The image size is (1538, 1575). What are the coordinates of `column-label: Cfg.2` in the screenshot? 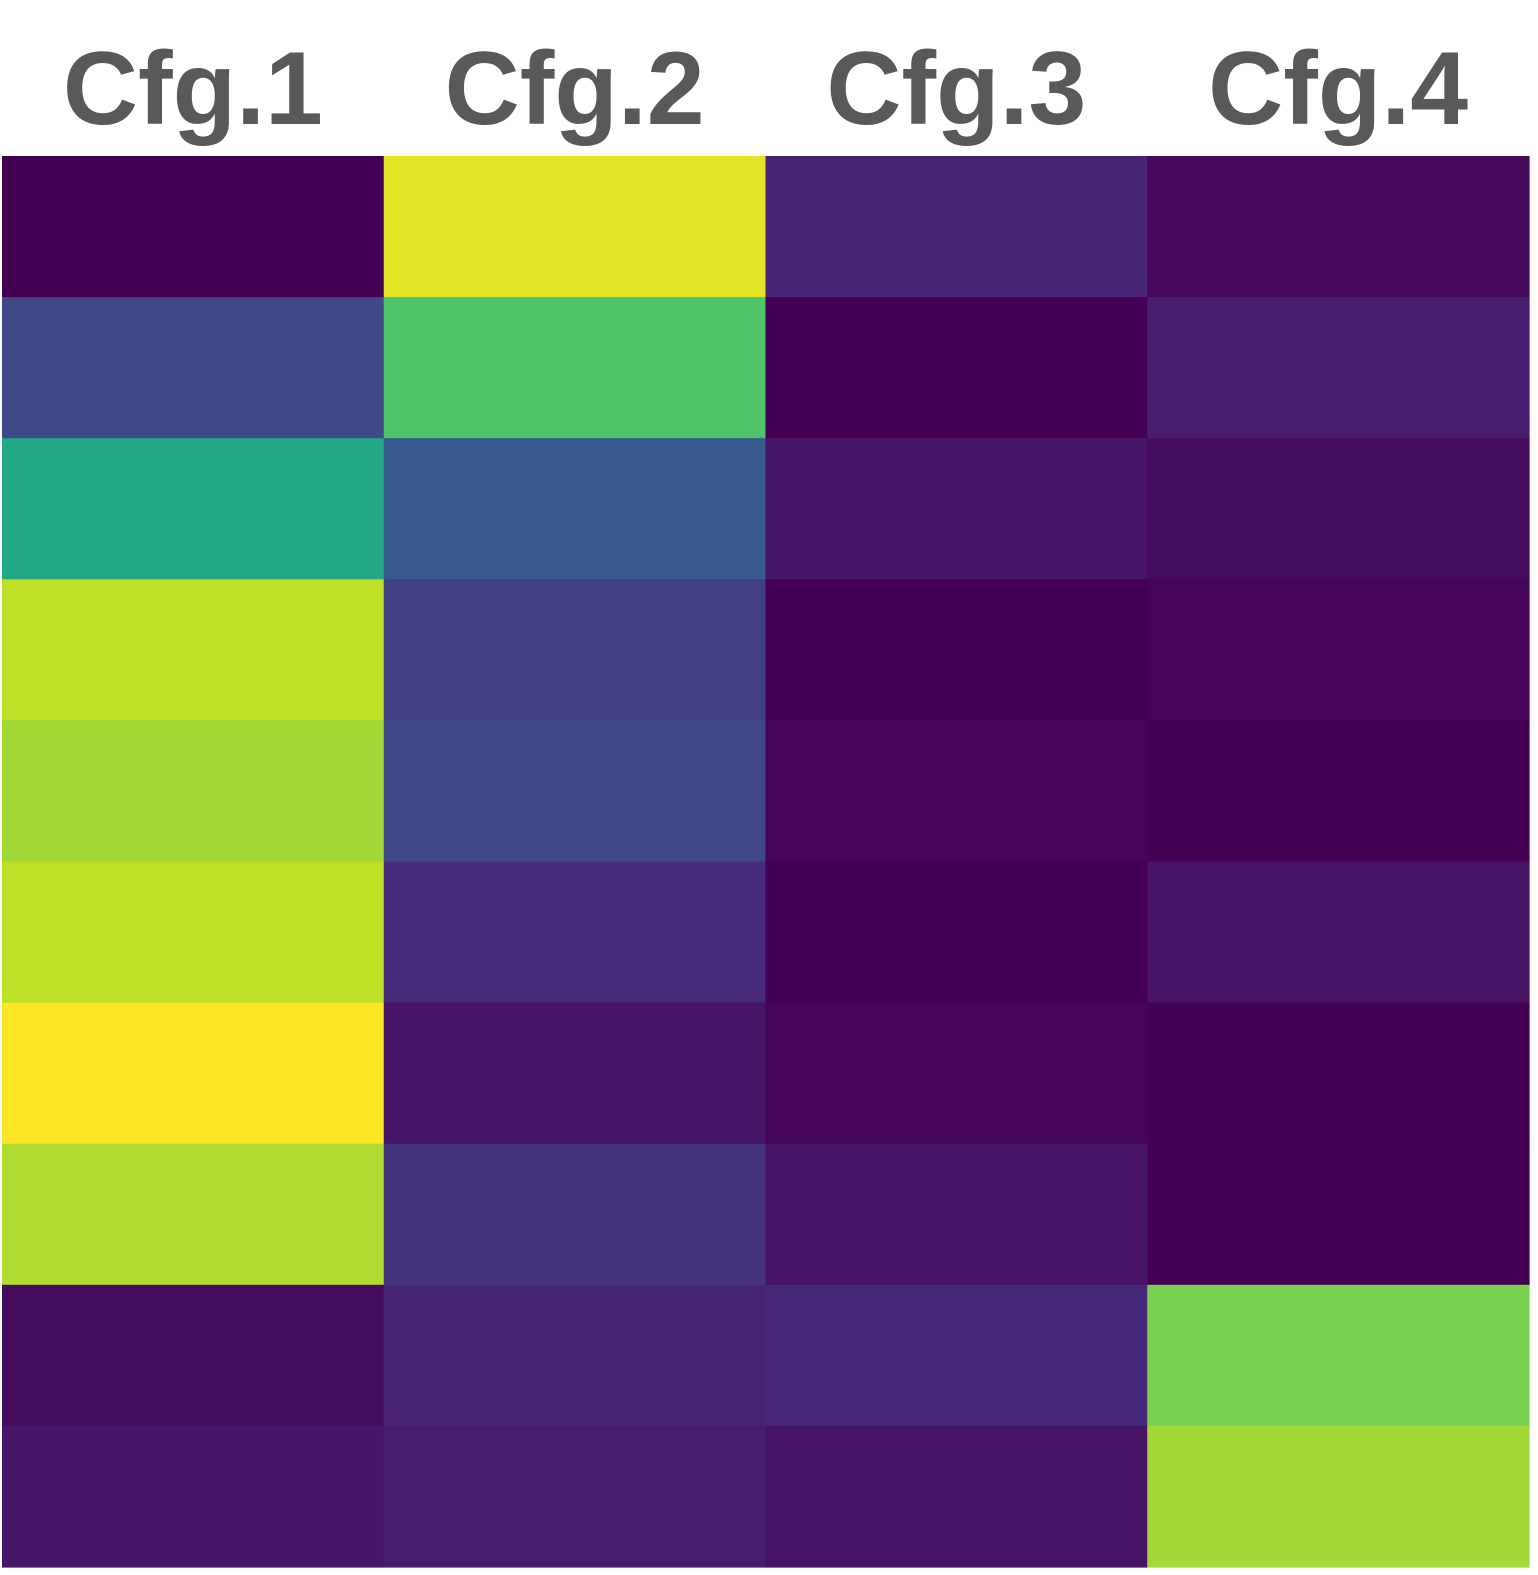 It's located at (575, 89).